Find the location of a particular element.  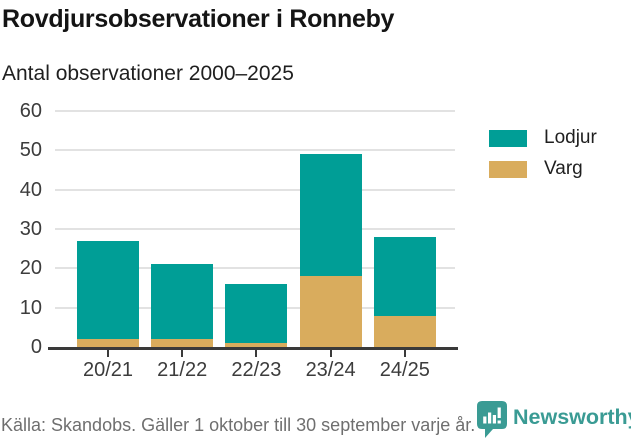

newsworthy-logo-icon is located at coordinates (492, 422).